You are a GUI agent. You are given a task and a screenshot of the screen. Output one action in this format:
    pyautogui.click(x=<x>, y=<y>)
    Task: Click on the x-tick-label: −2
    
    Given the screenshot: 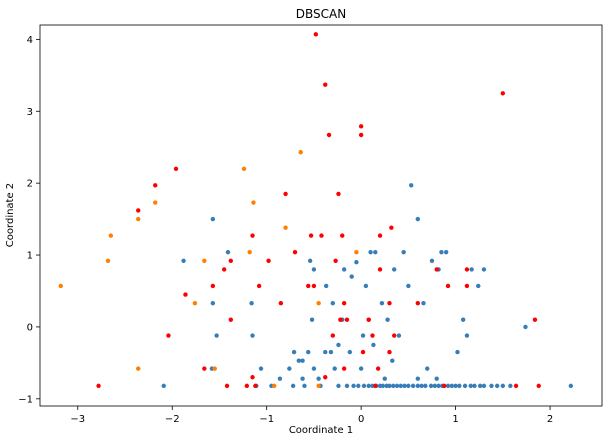 What is the action you would take?
    pyautogui.click(x=172, y=419)
    